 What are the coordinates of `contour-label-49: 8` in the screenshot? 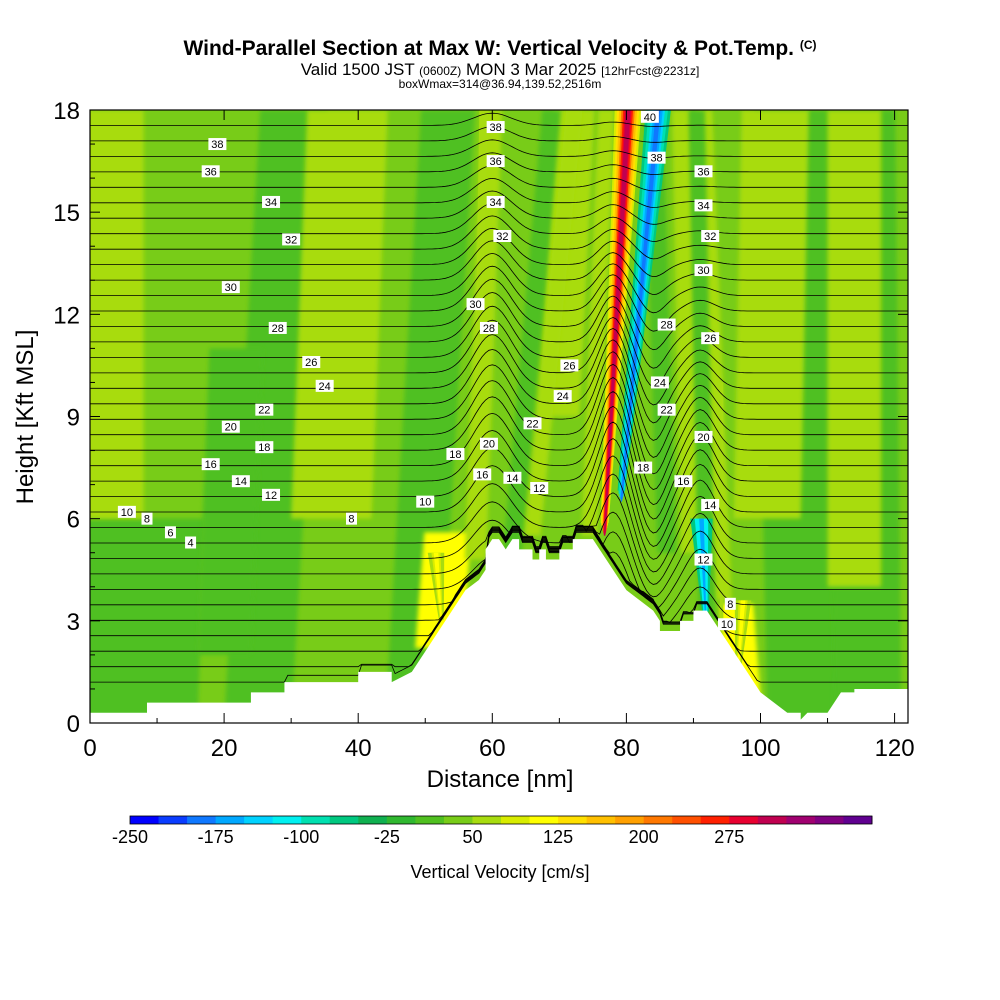 It's located at (730, 605).